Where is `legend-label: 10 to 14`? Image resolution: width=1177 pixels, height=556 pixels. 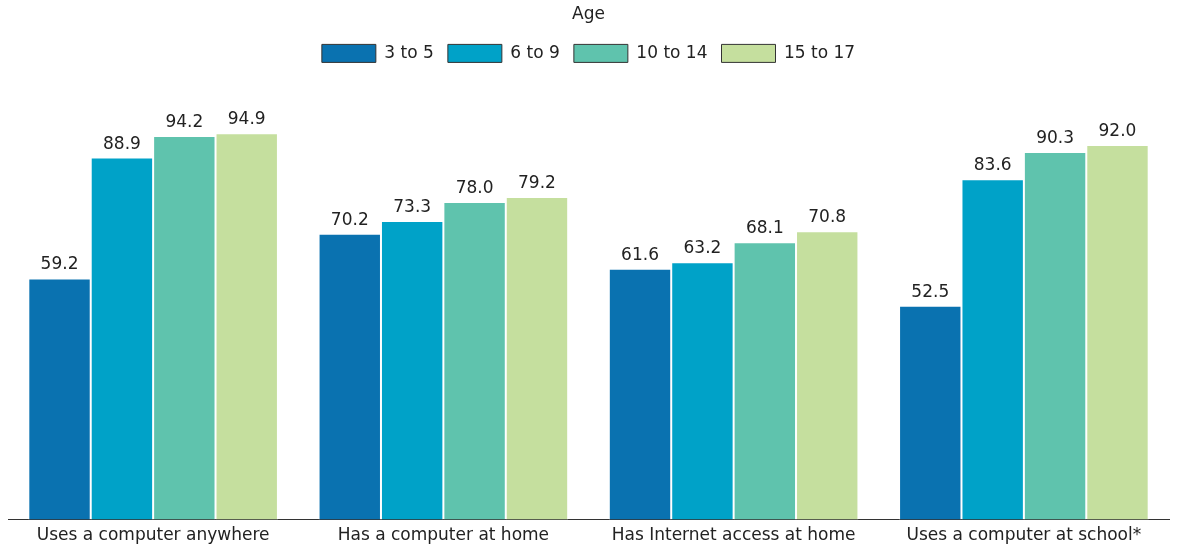 legend-label: 10 to 14 is located at coordinates (672, 51).